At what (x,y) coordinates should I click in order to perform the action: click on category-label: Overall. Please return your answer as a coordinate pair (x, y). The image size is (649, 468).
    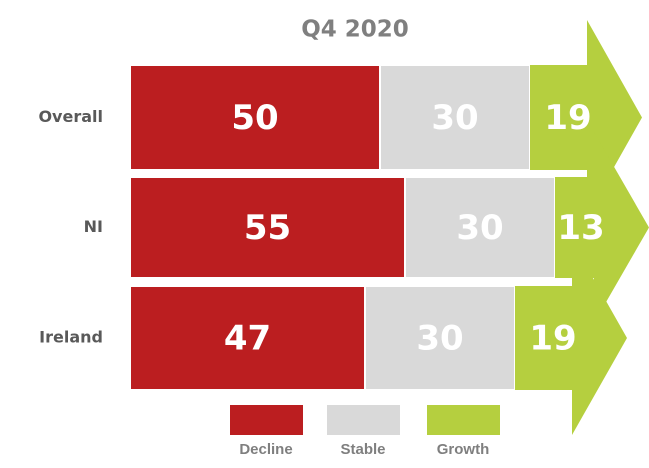
    Looking at the image, I should click on (70, 116).